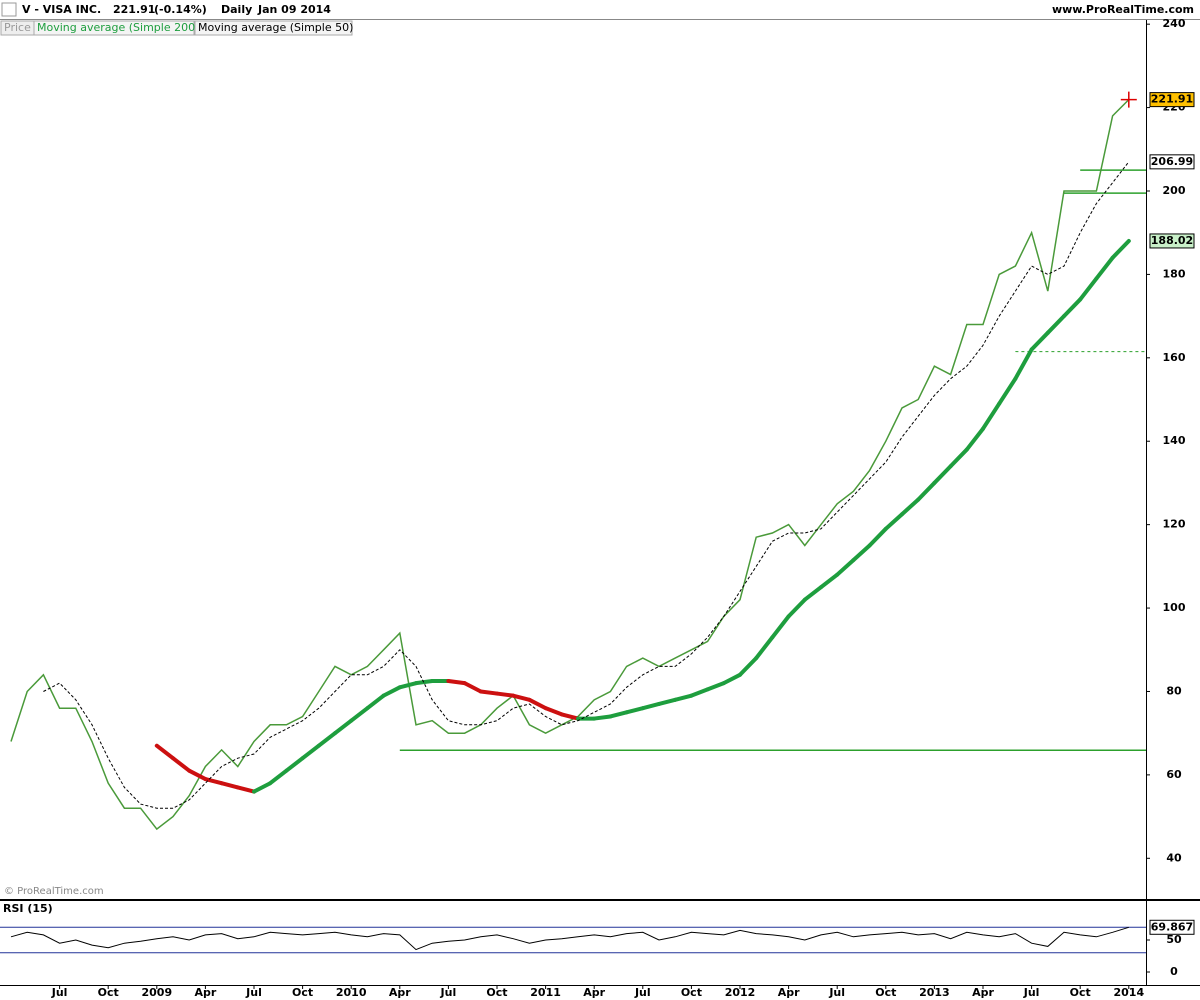 The width and height of the screenshot is (1200, 1000). I want to click on tab-label: Price, so click(17, 27).